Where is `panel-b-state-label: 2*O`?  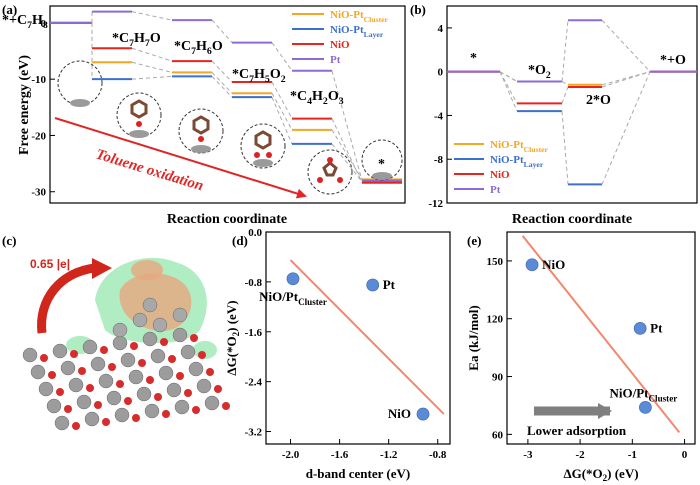
panel-b-state-label: 2*O is located at coordinates (598, 100).